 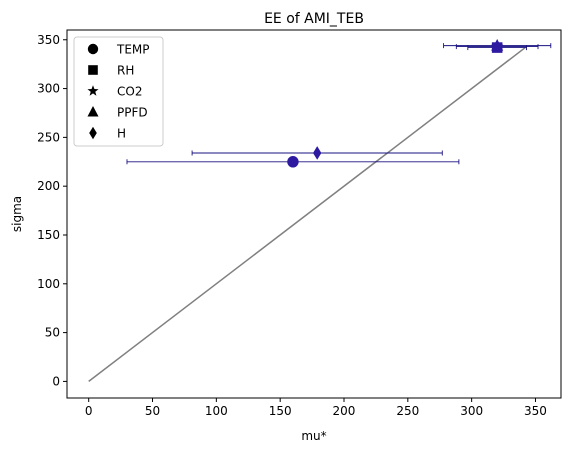 I want to click on y-tick-label: 0, so click(x=56, y=381).